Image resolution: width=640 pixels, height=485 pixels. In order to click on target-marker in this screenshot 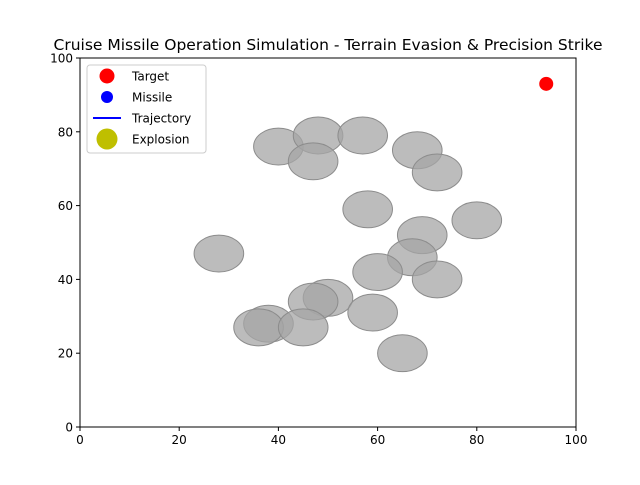, I will do `click(546, 83)`.